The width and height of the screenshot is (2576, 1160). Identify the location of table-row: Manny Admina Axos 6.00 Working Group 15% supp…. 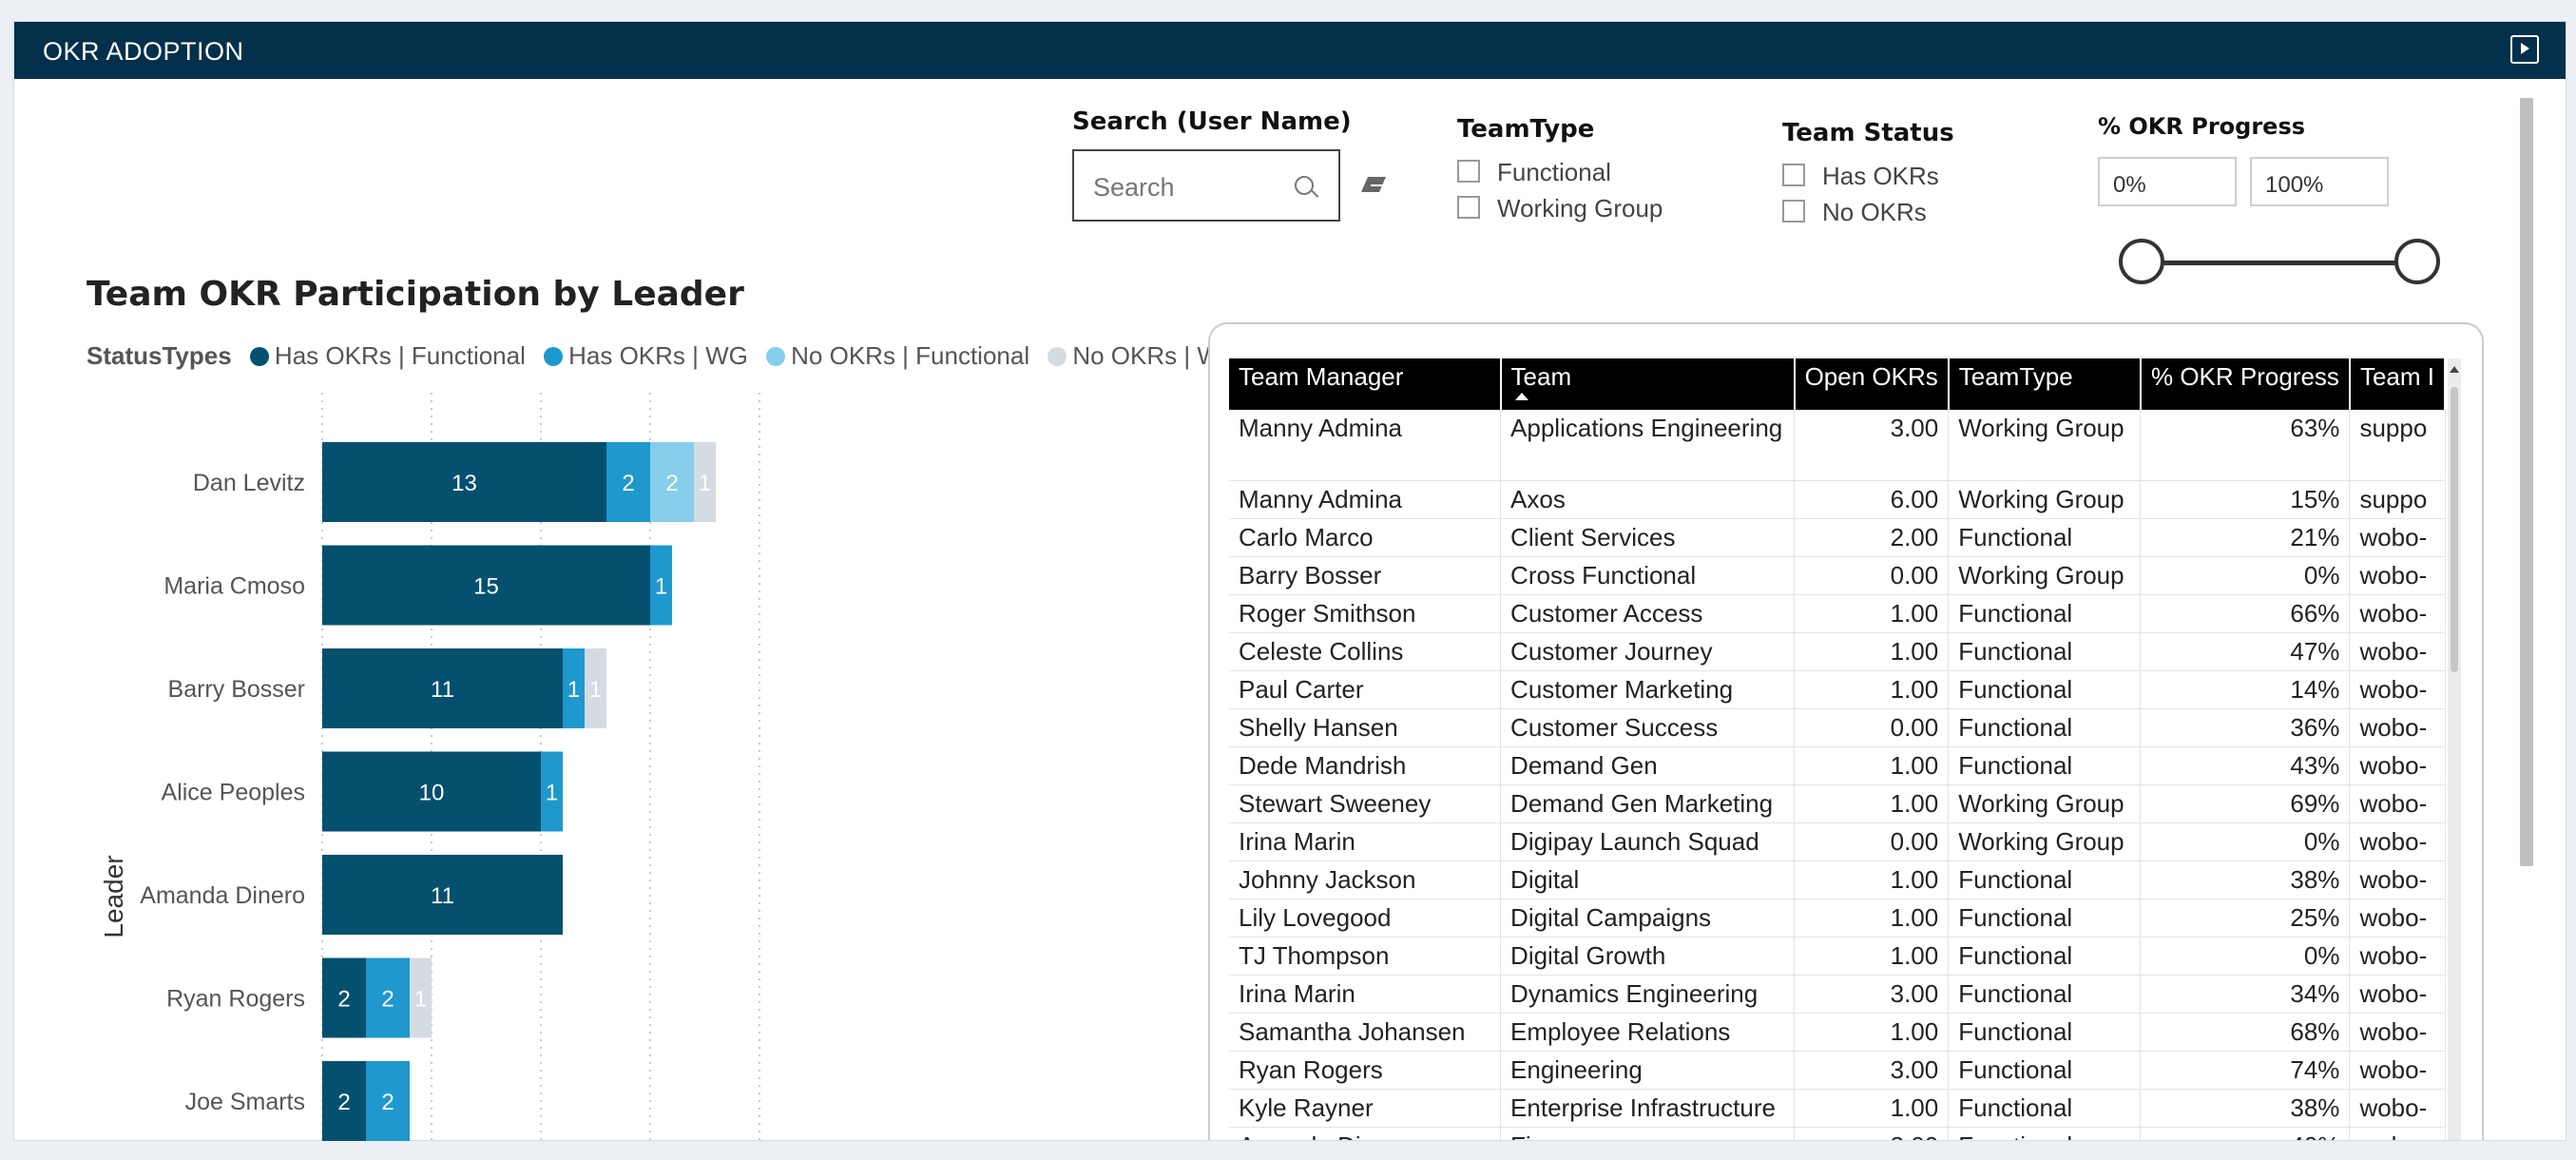
(1838, 499).